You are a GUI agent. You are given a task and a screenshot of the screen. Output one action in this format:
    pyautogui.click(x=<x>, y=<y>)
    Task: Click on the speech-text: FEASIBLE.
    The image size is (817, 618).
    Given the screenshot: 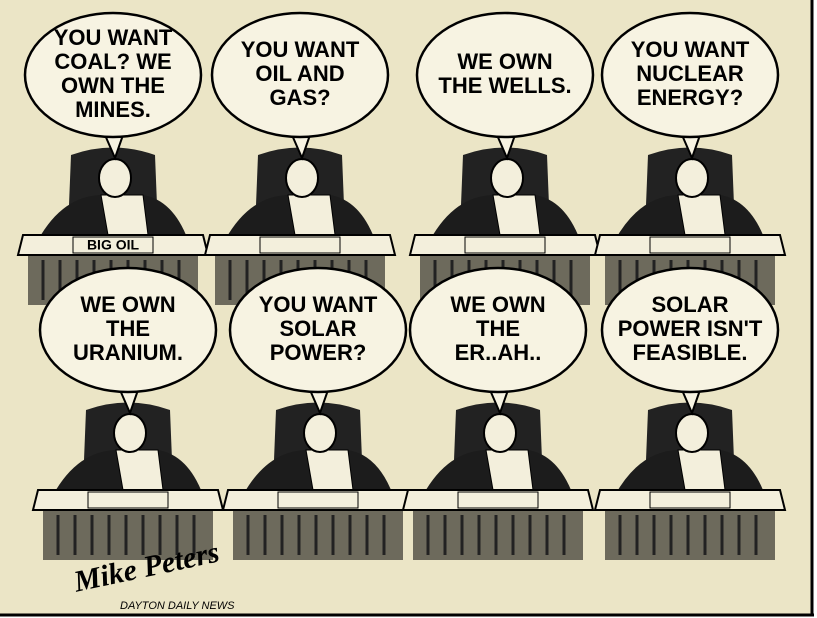 What is the action you would take?
    pyautogui.click(x=690, y=352)
    